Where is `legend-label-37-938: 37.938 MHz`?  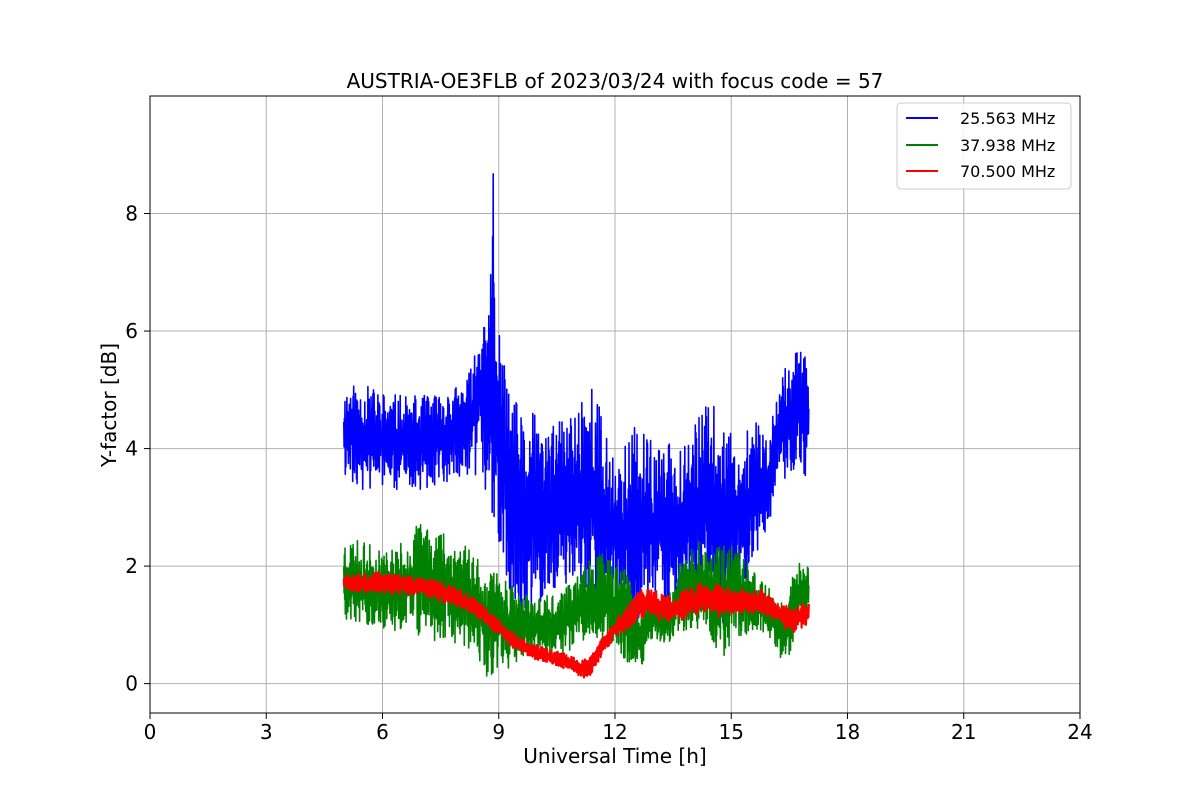
legend-label-37-938: 37.938 MHz is located at coordinates (1007, 145).